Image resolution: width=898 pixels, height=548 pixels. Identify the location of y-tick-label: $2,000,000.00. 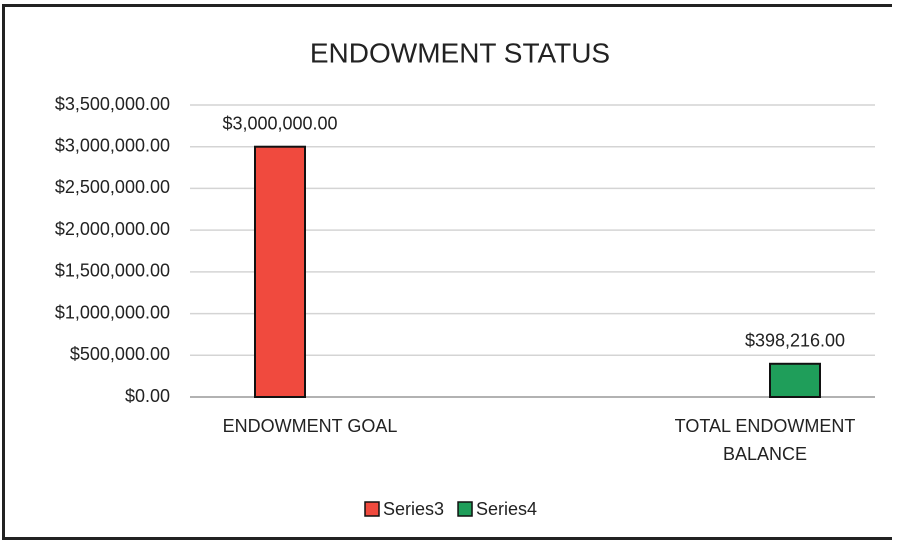
(112, 229).